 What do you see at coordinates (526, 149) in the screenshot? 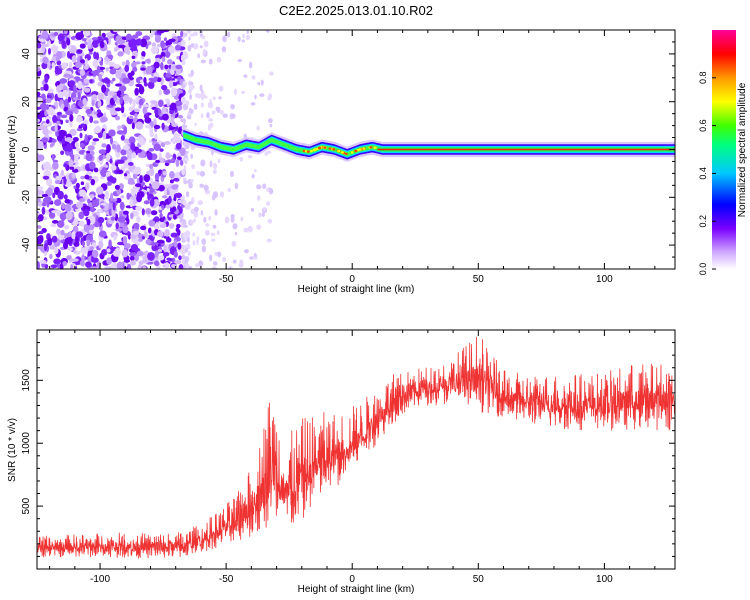
I see `spectrogram-carrier-core` at bounding box center [526, 149].